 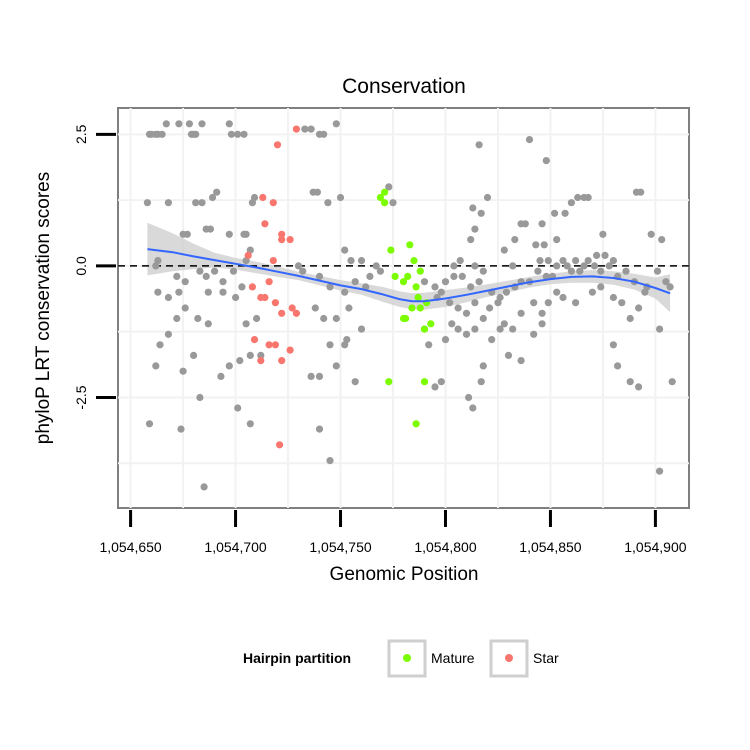 What do you see at coordinates (546, 658) in the screenshot?
I see `legend-label-star: Star` at bounding box center [546, 658].